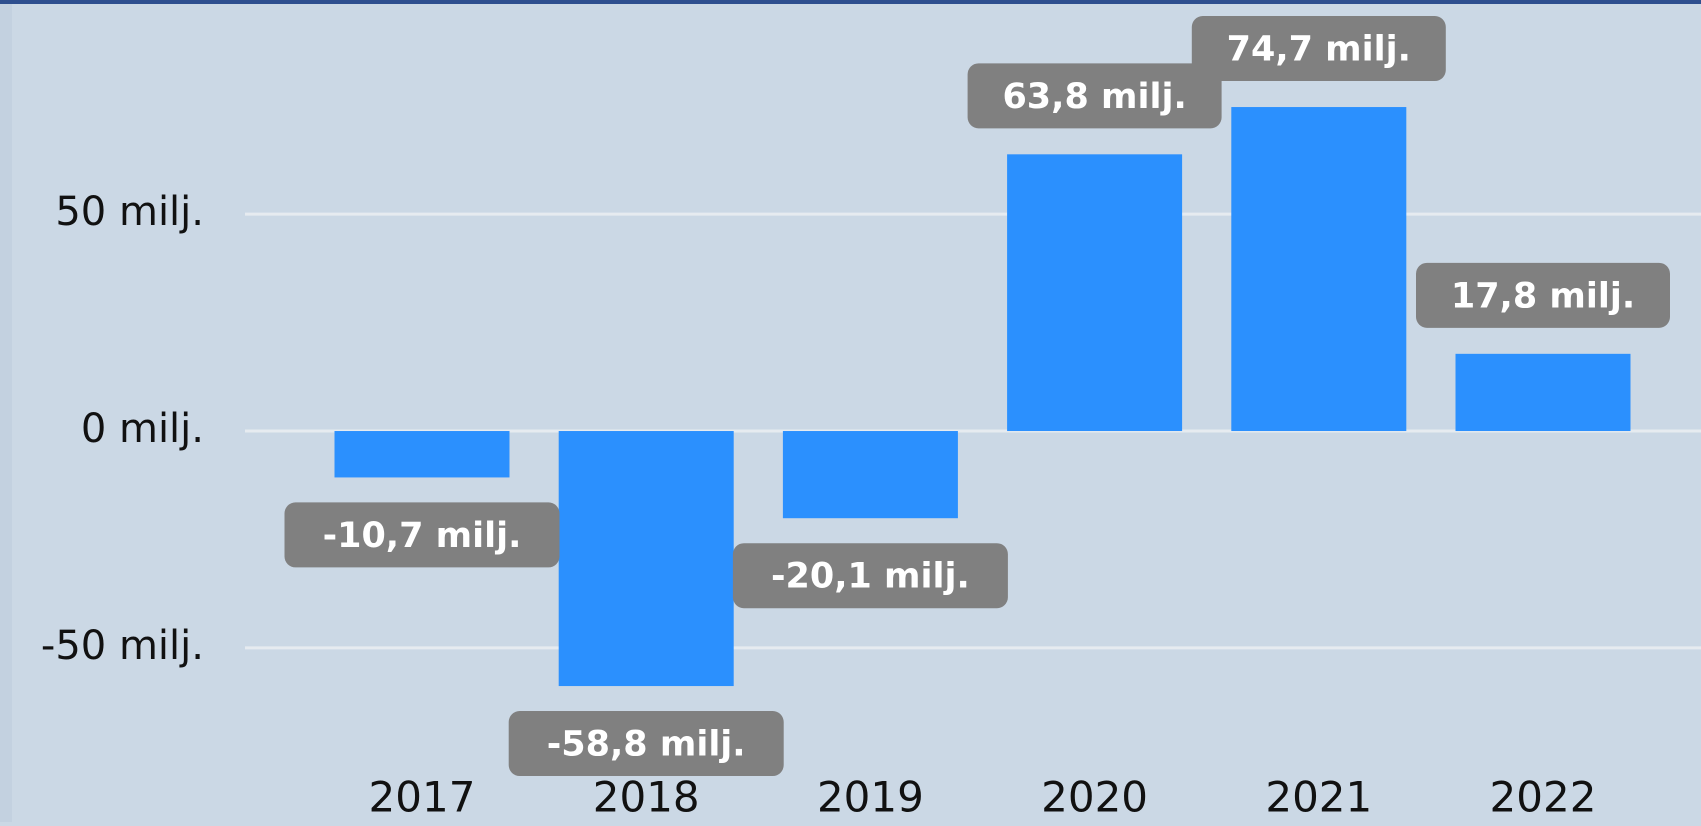 This screenshot has width=1701, height=826. What do you see at coordinates (850, 2) in the screenshot?
I see `top-border` at bounding box center [850, 2].